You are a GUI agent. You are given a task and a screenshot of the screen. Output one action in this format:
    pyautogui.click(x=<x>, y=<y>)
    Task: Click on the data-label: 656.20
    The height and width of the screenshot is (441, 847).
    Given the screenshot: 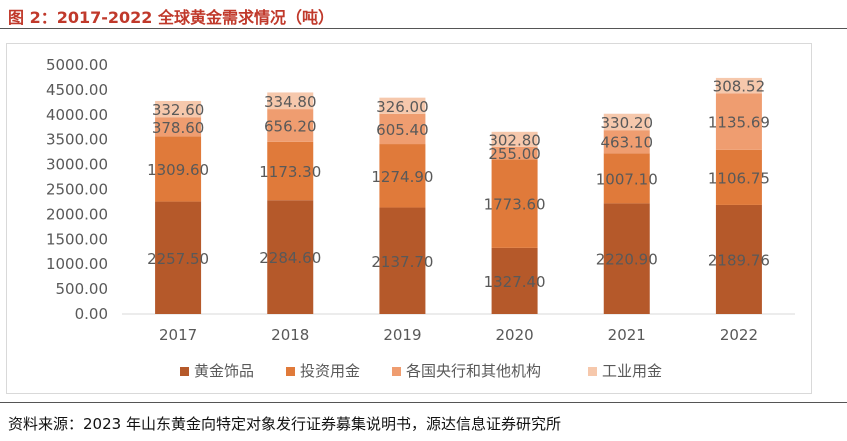 What is the action you would take?
    pyautogui.click(x=290, y=126)
    